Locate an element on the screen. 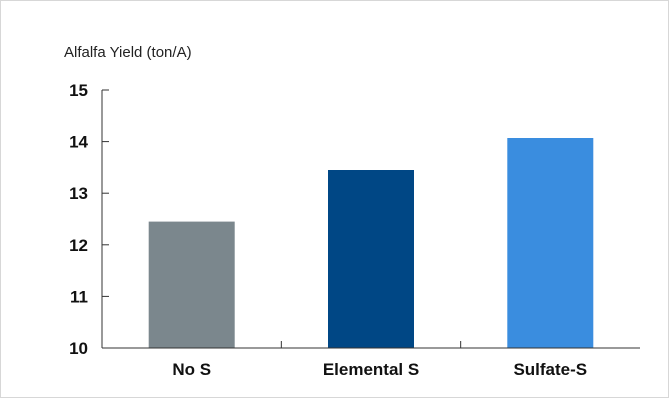  y-tick-label: 15 is located at coordinates (78, 90).